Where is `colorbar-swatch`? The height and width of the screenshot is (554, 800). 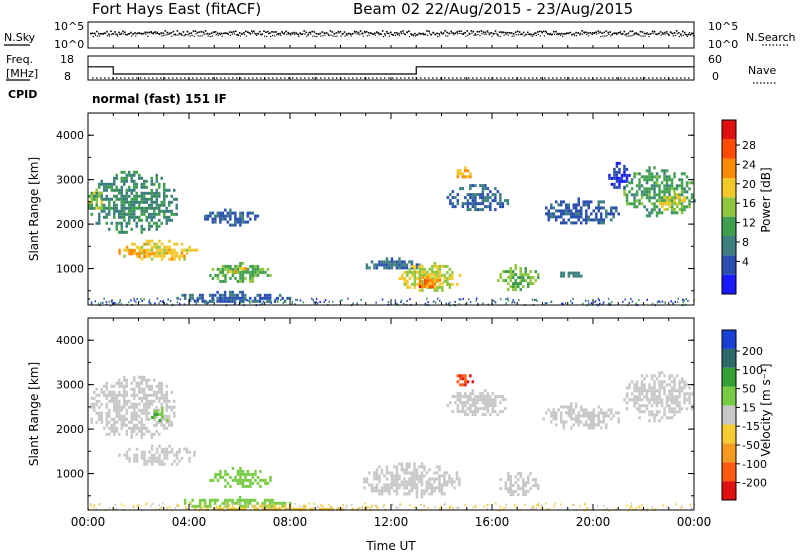 colorbar-swatch is located at coordinates (729, 396).